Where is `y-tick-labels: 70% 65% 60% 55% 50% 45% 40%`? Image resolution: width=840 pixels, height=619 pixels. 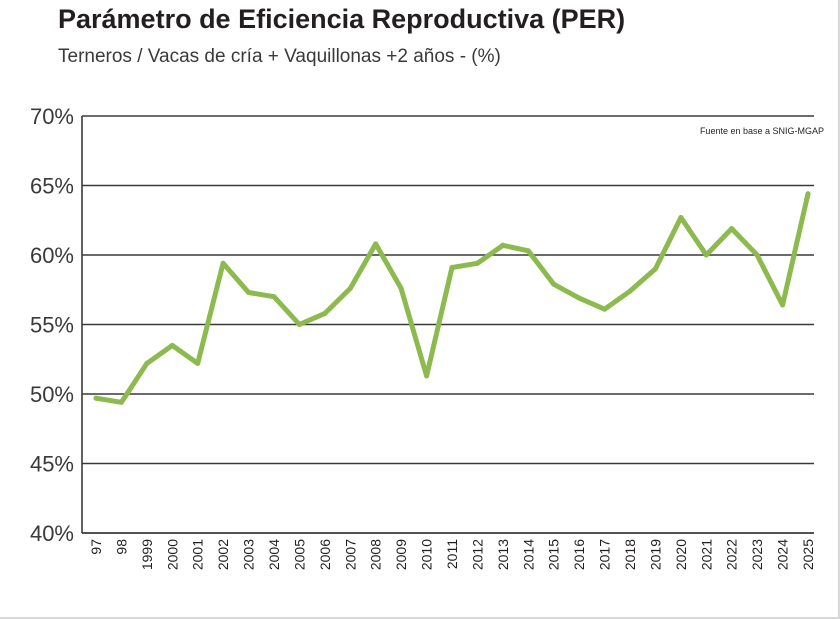 y-tick-labels: 70% 65% 60% 55% 50% 45% 40% is located at coordinates (52, 325).